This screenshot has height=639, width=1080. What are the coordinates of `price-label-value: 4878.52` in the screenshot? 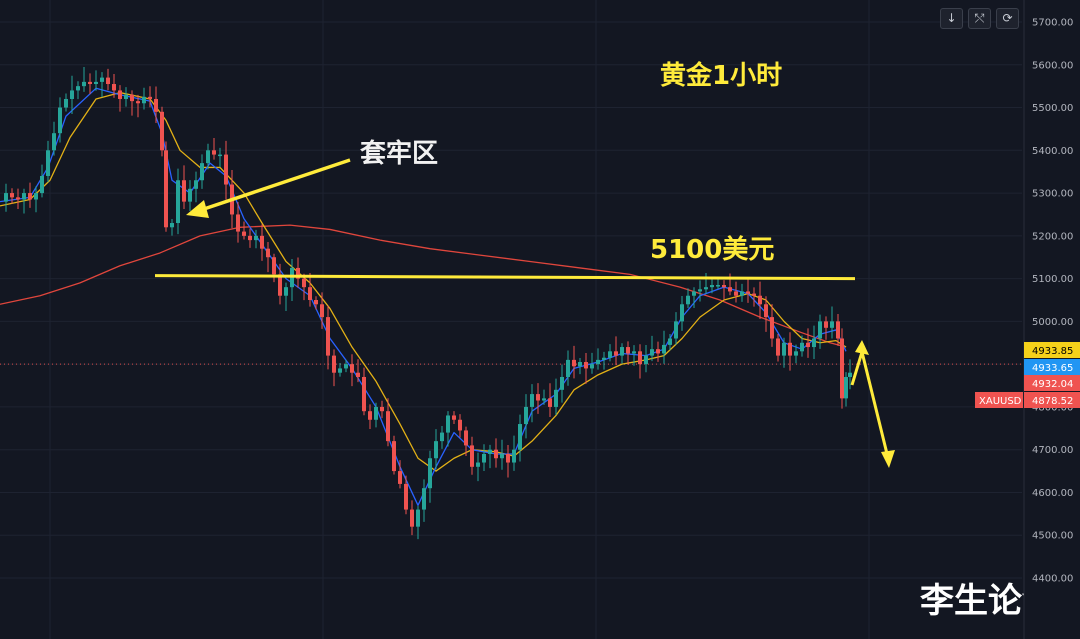 It's located at (1052, 401).